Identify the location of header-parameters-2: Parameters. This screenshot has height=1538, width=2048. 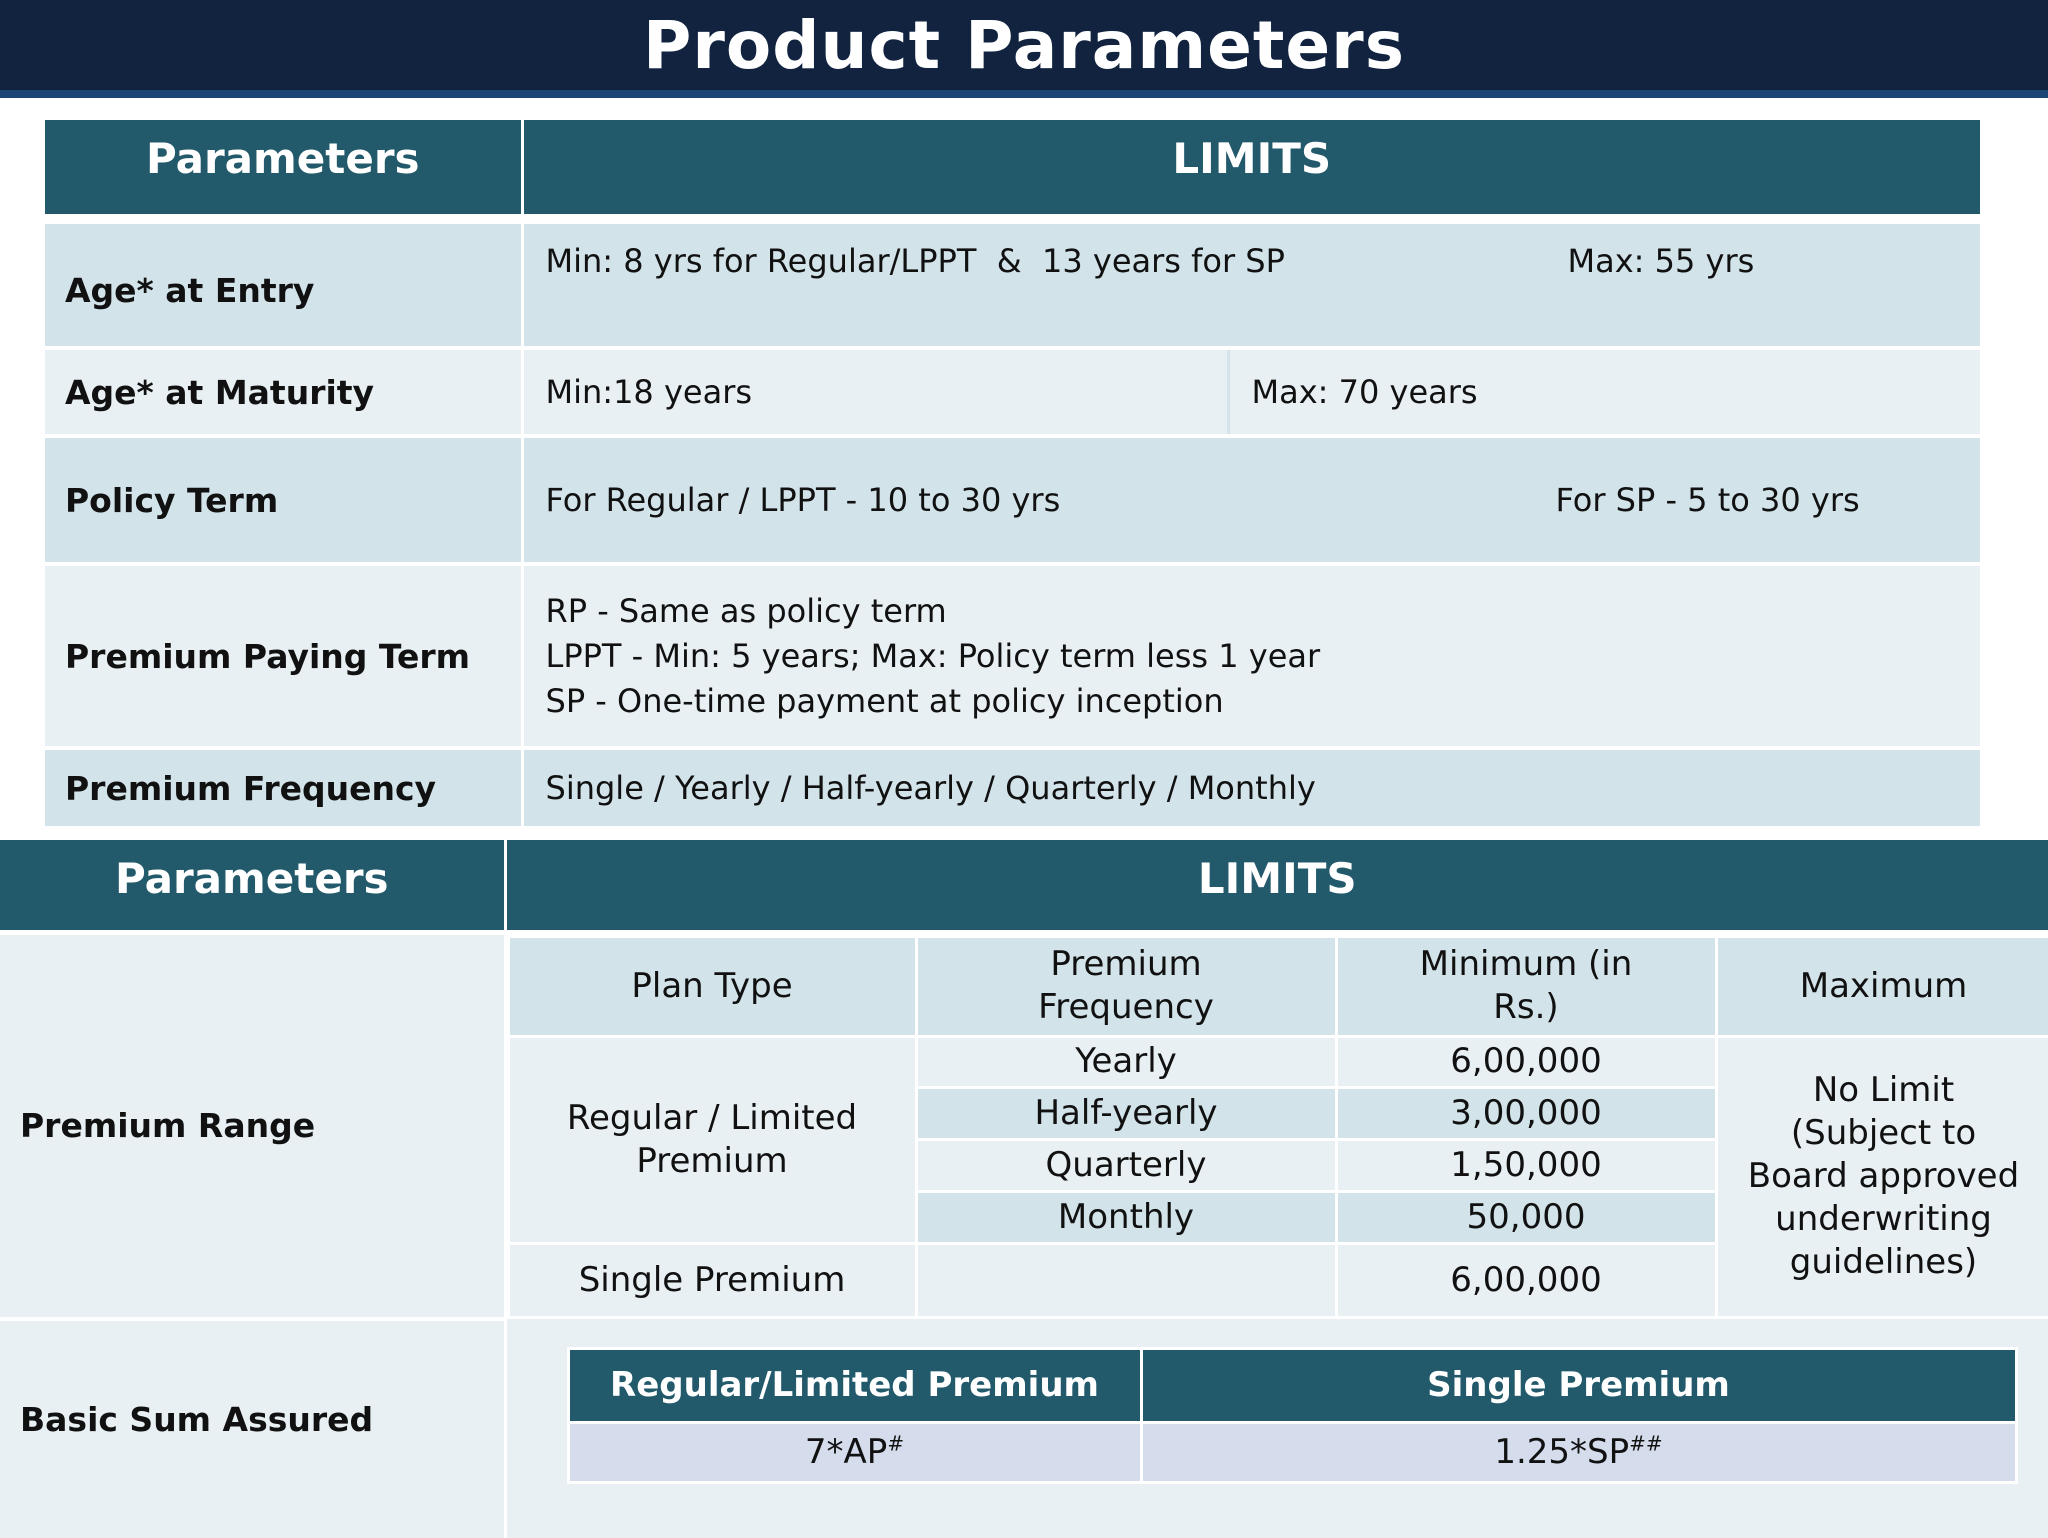
(252, 886).